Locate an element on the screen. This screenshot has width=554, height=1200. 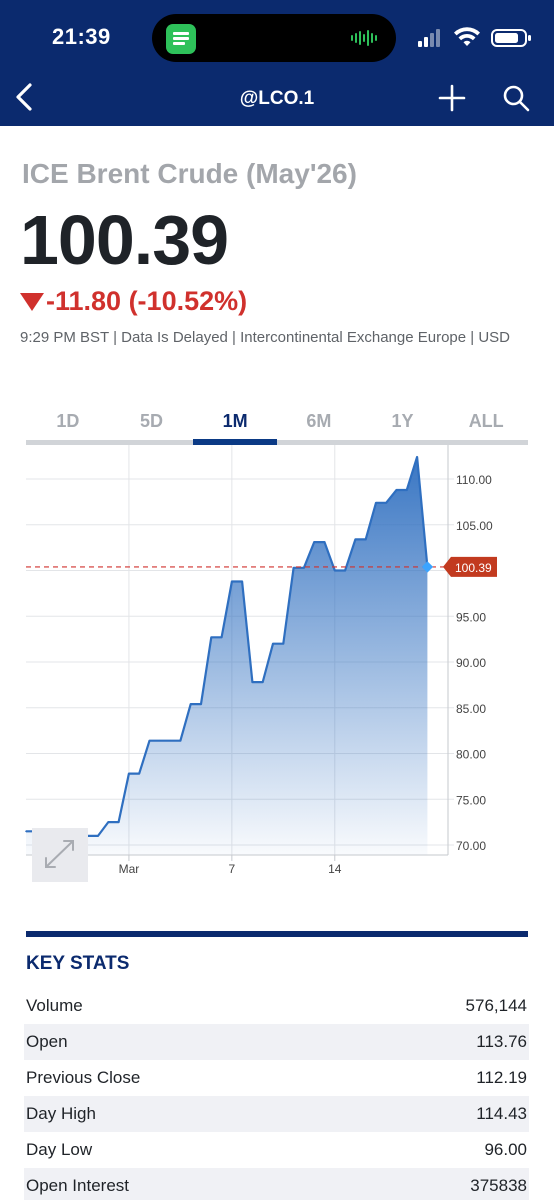
key-stats-value: 113.76 is located at coordinates (501, 1041).